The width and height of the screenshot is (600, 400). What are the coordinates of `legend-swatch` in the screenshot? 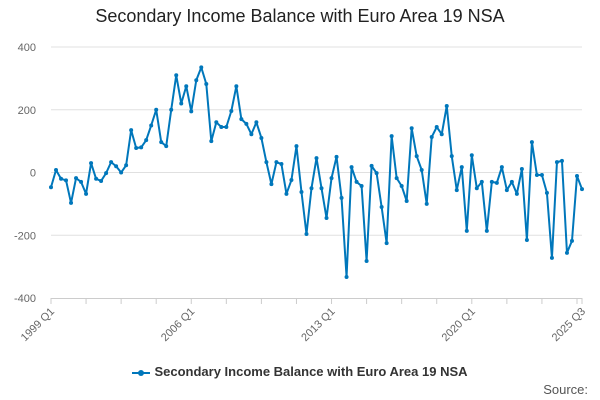 It's located at (141, 372).